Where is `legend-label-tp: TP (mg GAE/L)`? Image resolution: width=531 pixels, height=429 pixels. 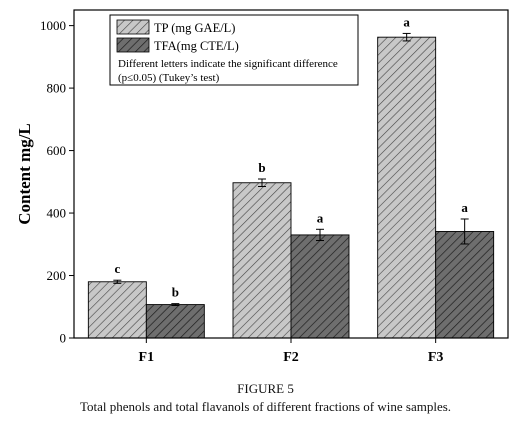 legend-label-tp: TP (mg GAE/L) is located at coordinates (194, 28).